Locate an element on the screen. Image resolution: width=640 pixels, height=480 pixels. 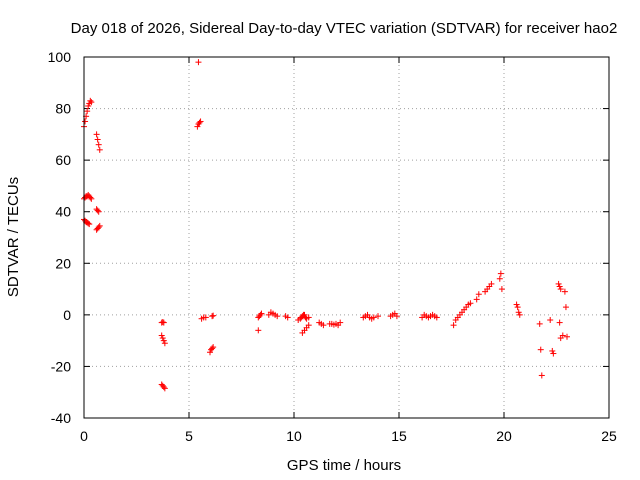
x-tick-label: 0 is located at coordinates (84, 436).